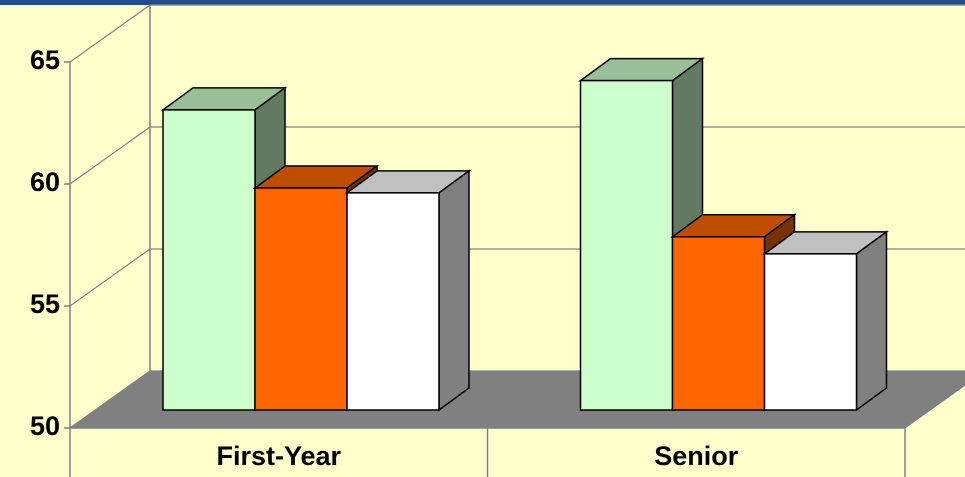 The image size is (965, 477). What do you see at coordinates (696, 456) in the screenshot?
I see `x-tick-label: Senior` at bounding box center [696, 456].